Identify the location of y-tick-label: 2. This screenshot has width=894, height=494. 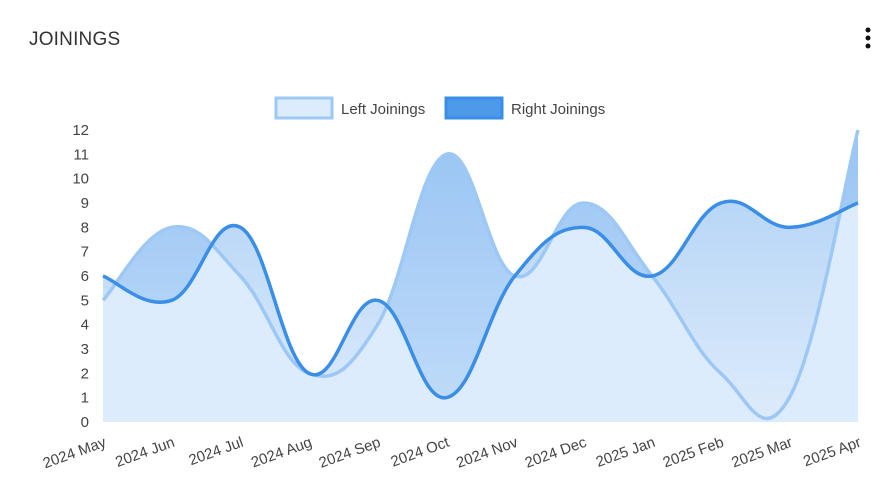
(85, 373).